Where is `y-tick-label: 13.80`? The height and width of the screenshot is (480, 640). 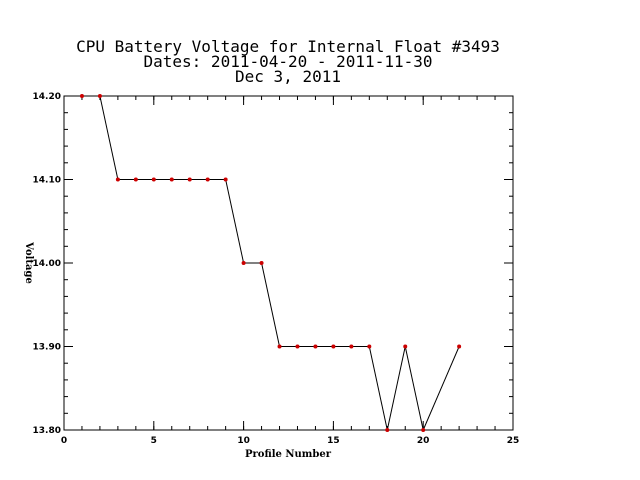 y-tick-label: 13.80 is located at coordinates (47, 431).